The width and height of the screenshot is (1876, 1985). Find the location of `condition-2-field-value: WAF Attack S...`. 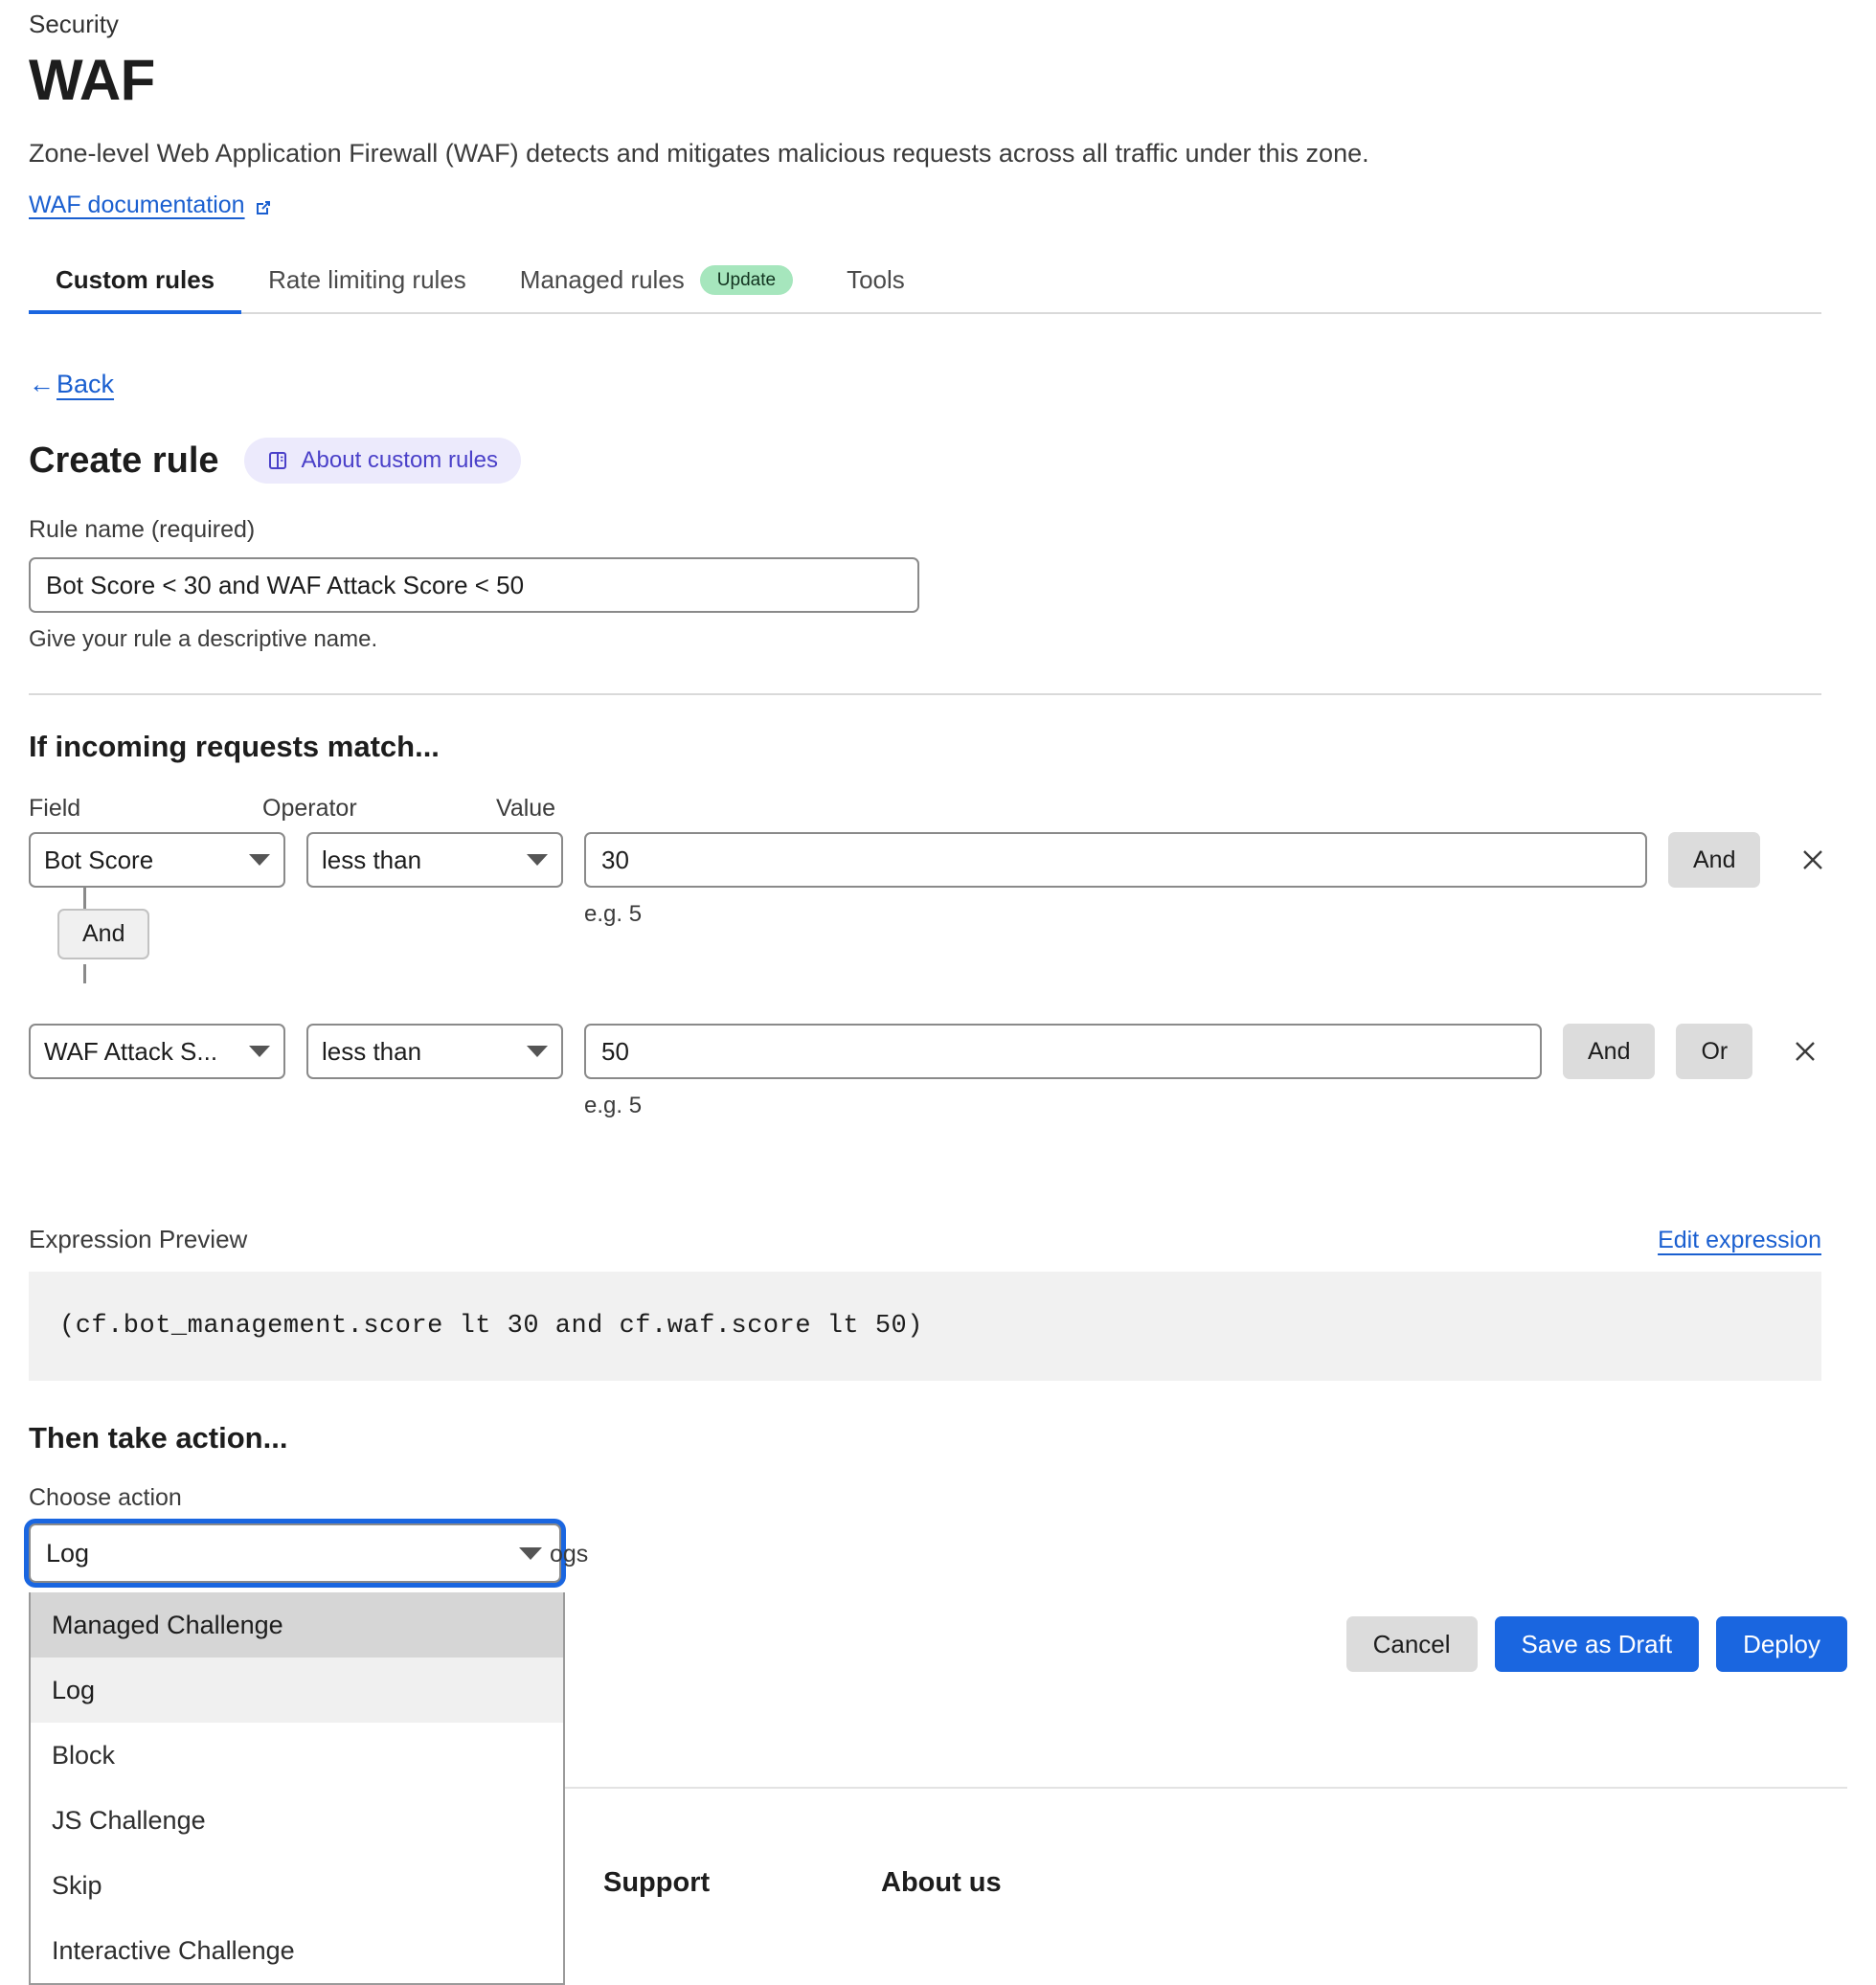

condition-2-field-value: WAF Attack S... is located at coordinates (131, 1051).